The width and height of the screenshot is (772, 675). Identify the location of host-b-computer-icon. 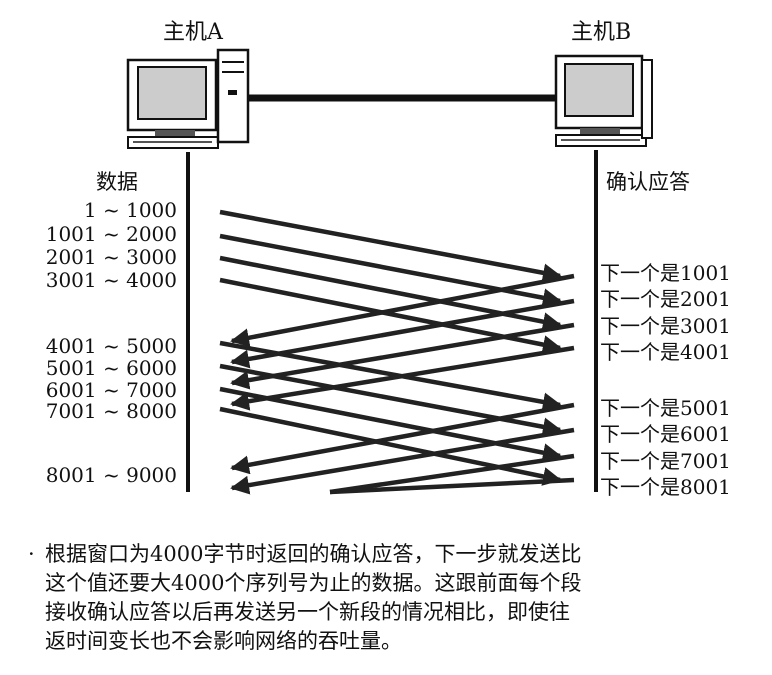
(603, 100).